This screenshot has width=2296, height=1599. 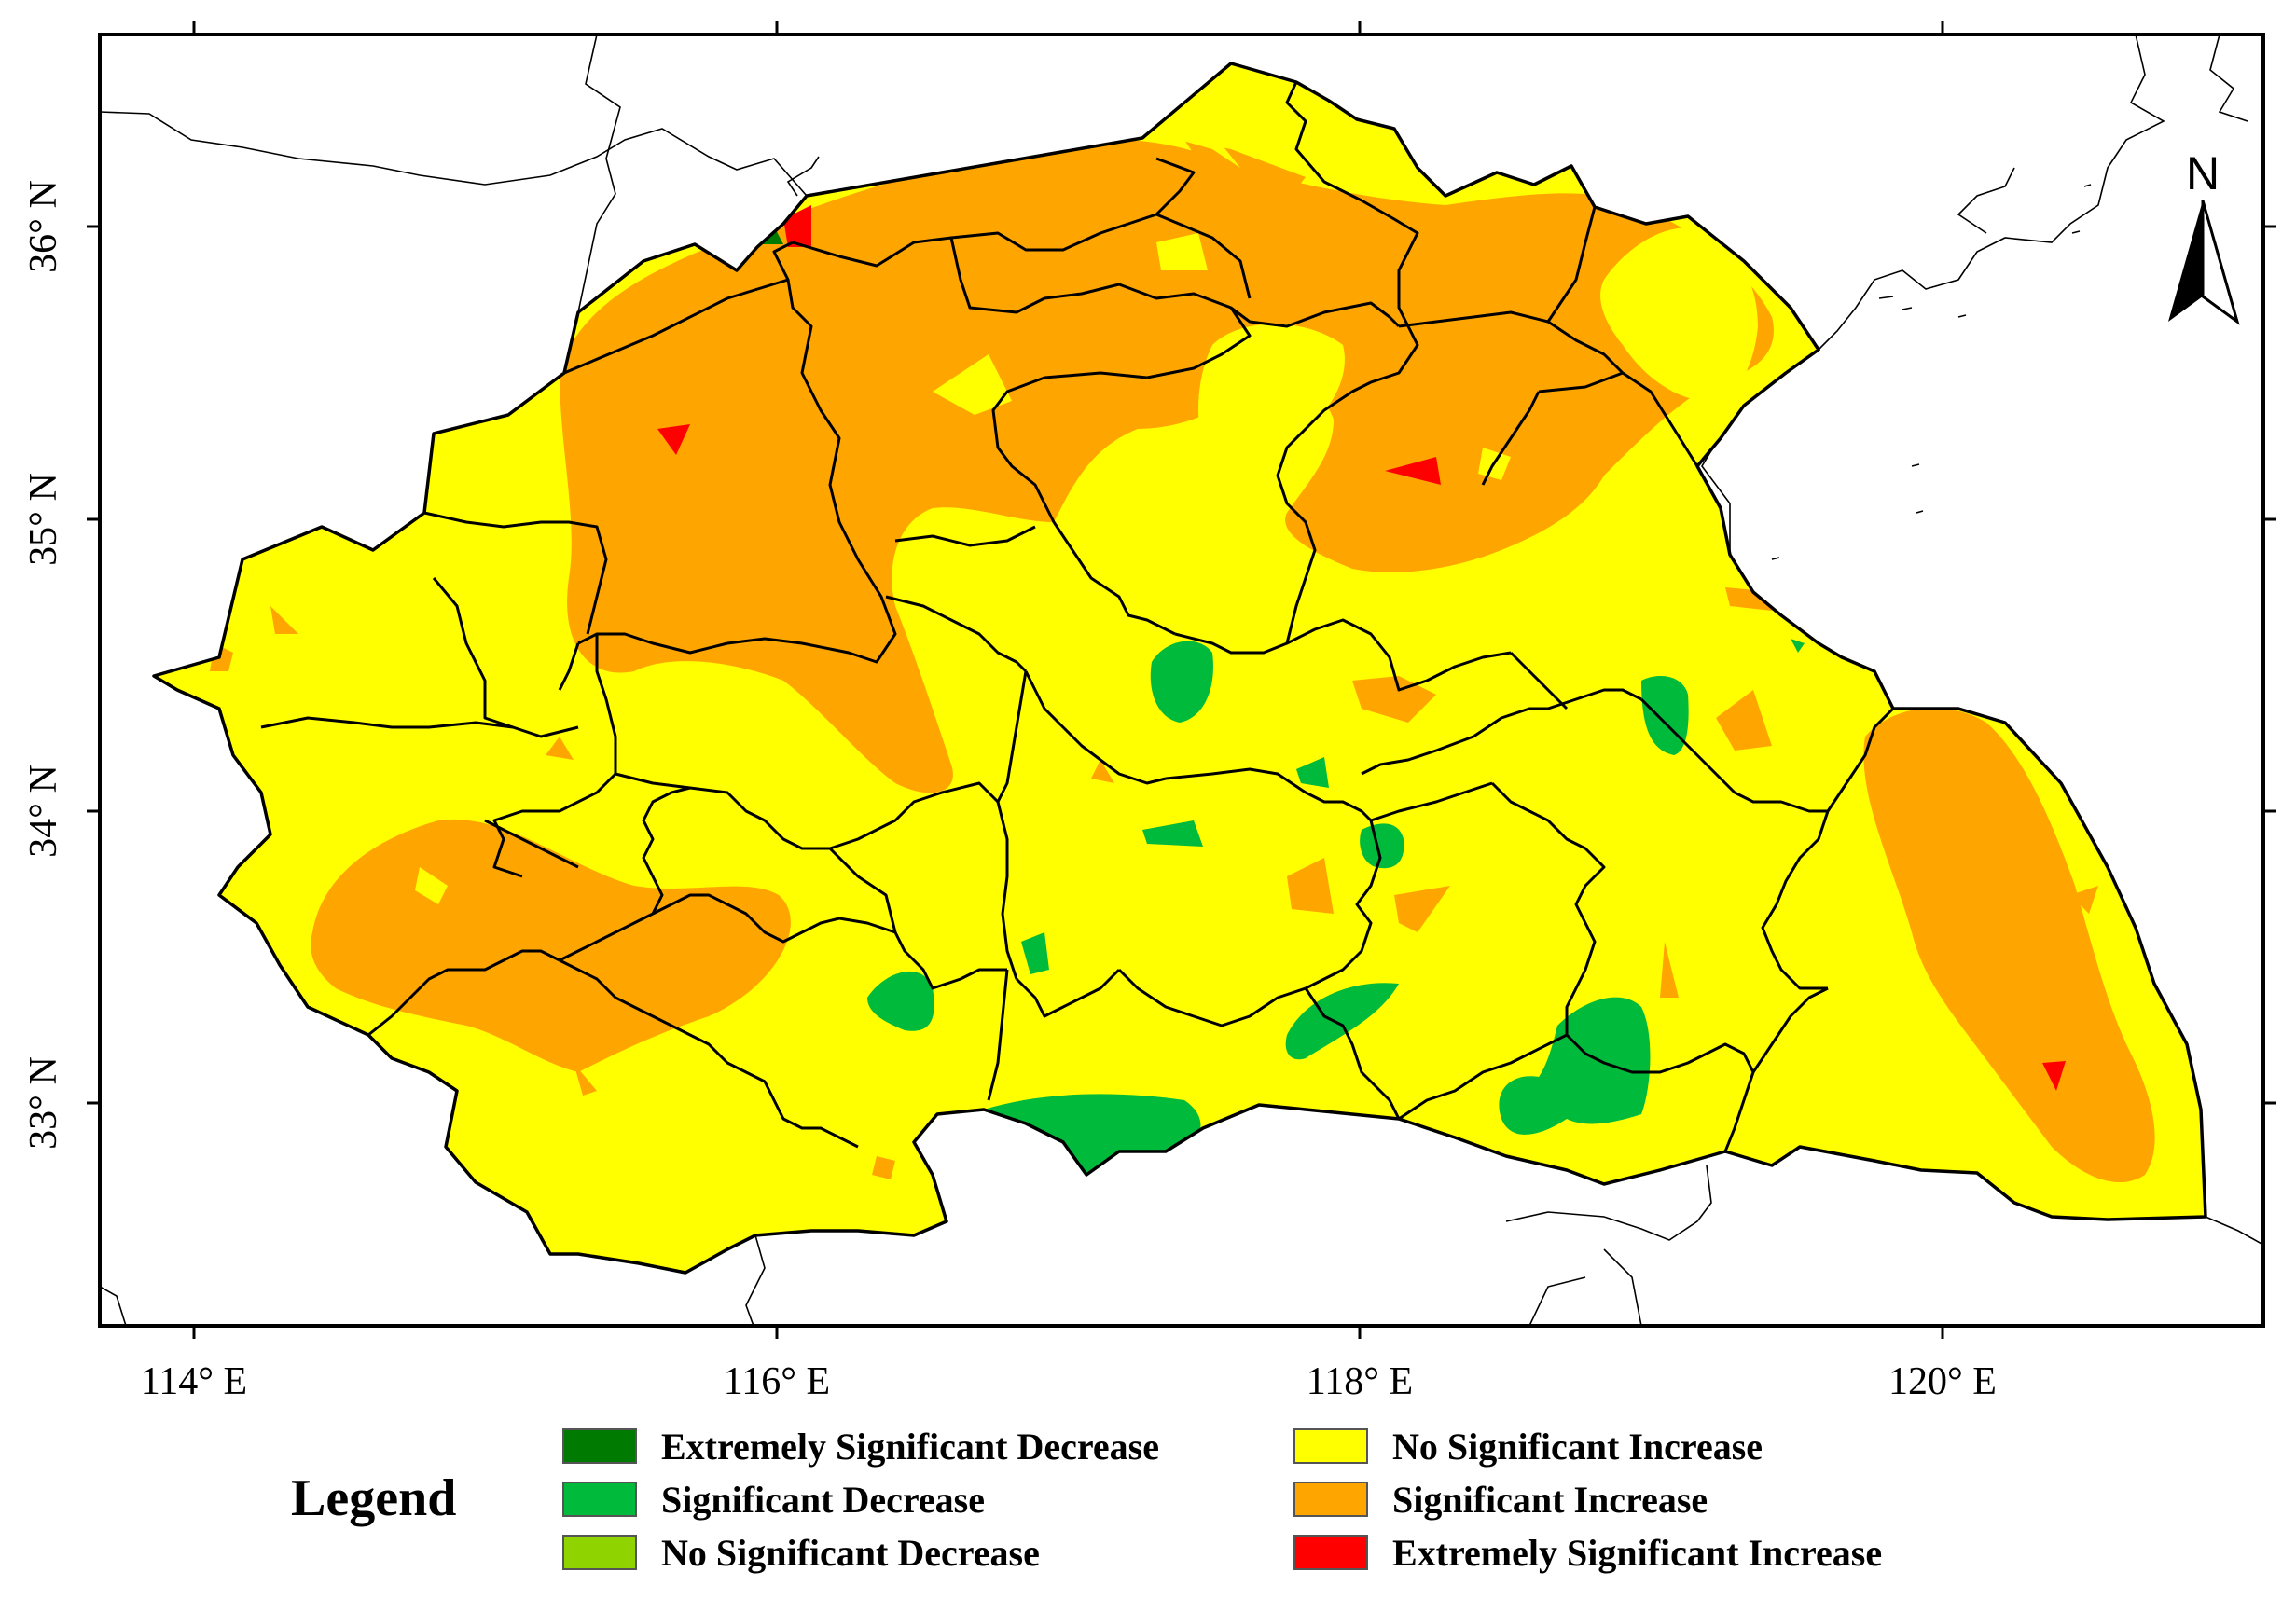 I want to click on legend-title: Legend, so click(x=374, y=1498).